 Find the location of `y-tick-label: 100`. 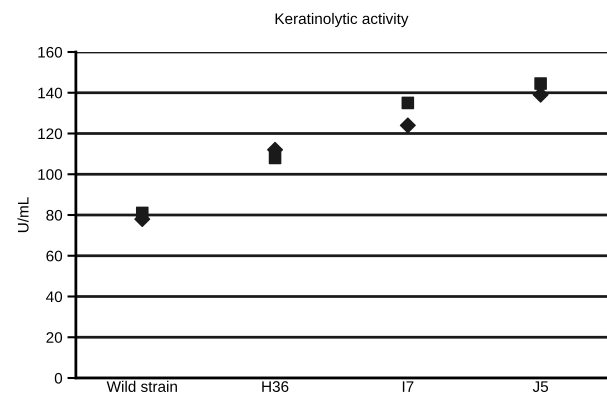

y-tick-label: 100 is located at coordinates (50, 174).